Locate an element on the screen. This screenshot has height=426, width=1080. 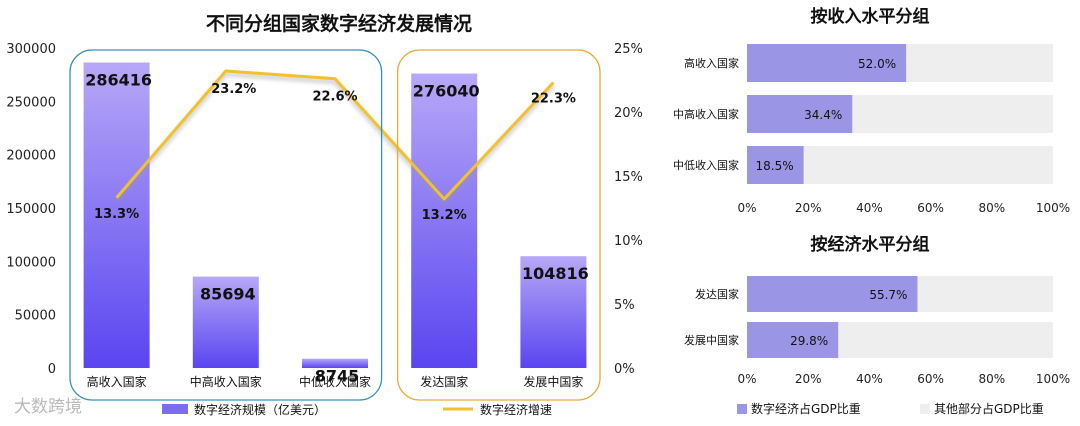
legend-rest-swatch is located at coordinates (925, 409).